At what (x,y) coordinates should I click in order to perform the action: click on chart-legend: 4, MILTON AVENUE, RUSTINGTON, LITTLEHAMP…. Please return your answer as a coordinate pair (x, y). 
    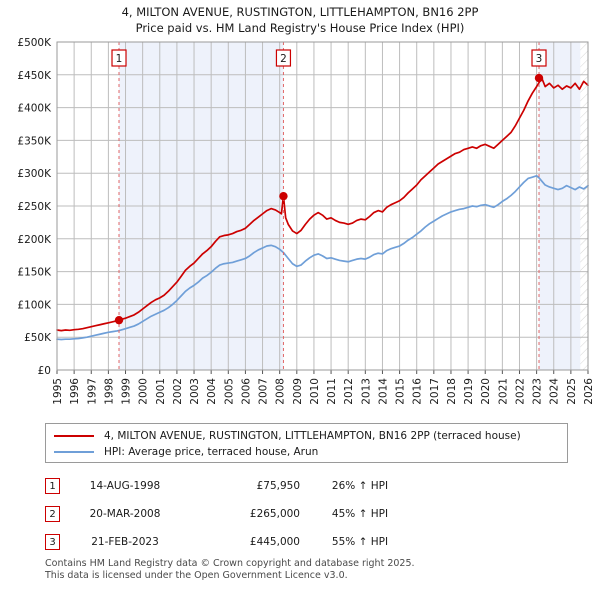
    Looking at the image, I should click on (306, 443).